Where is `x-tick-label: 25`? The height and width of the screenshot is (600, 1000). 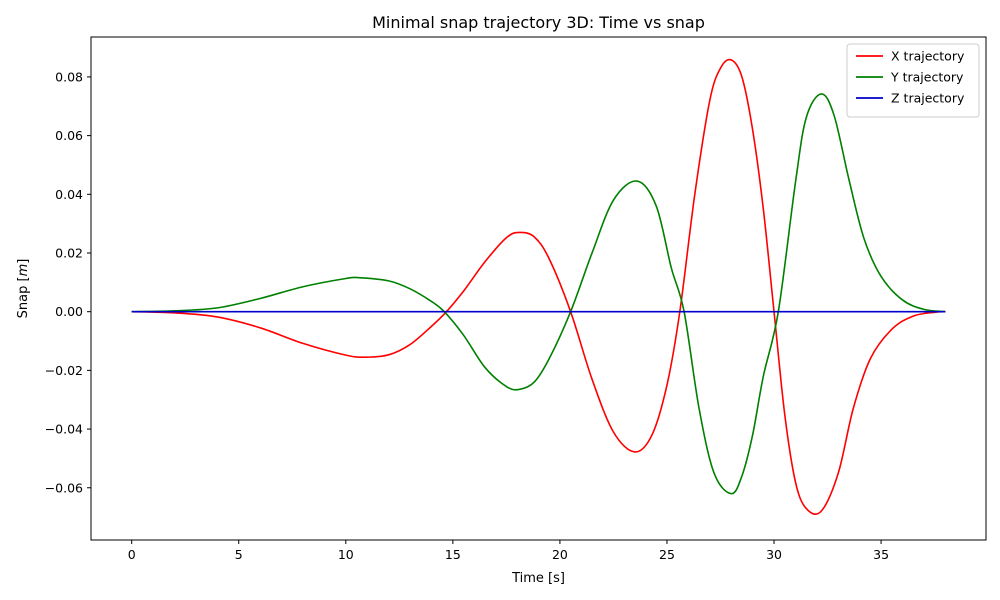
x-tick-label: 25 is located at coordinates (667, 554).